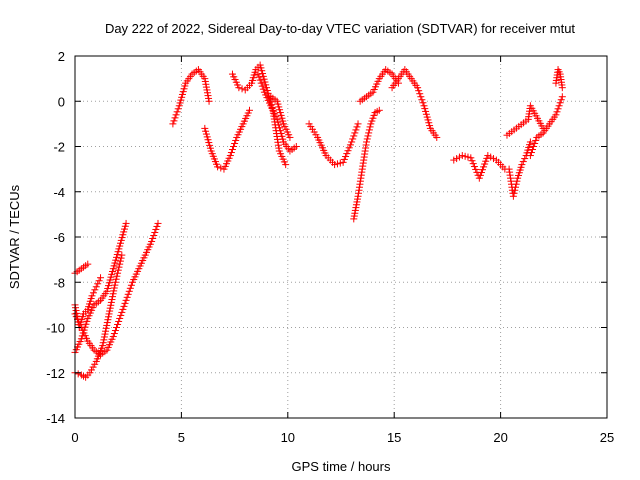 The height and width of the screenshot is (480, 640). Describe the element at coordinates (394, 437) in the screenshot. I see `x-tick-label: 15` at that location.